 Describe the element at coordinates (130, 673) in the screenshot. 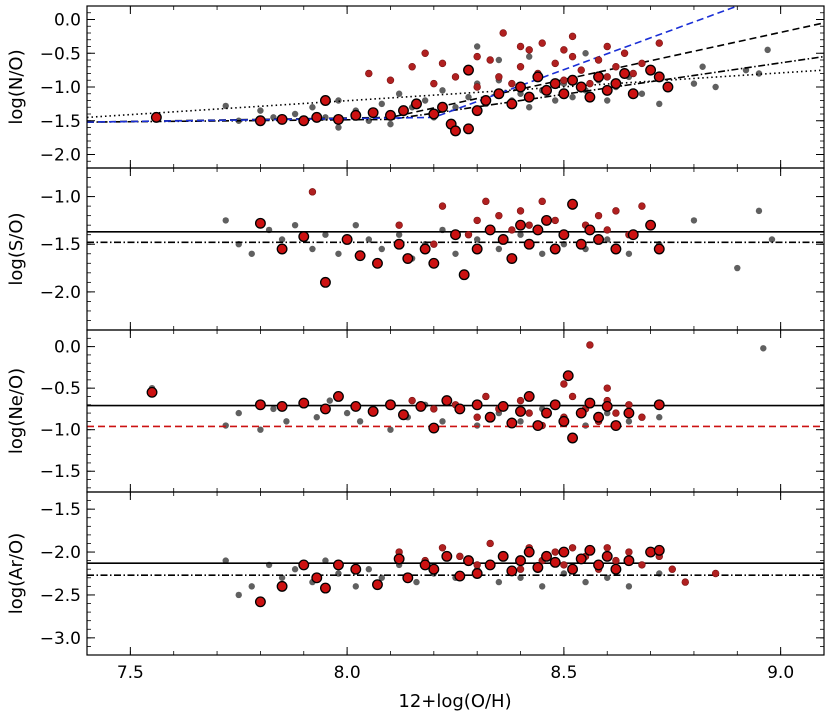

I see `x-tick-label: 7.5` at that location.